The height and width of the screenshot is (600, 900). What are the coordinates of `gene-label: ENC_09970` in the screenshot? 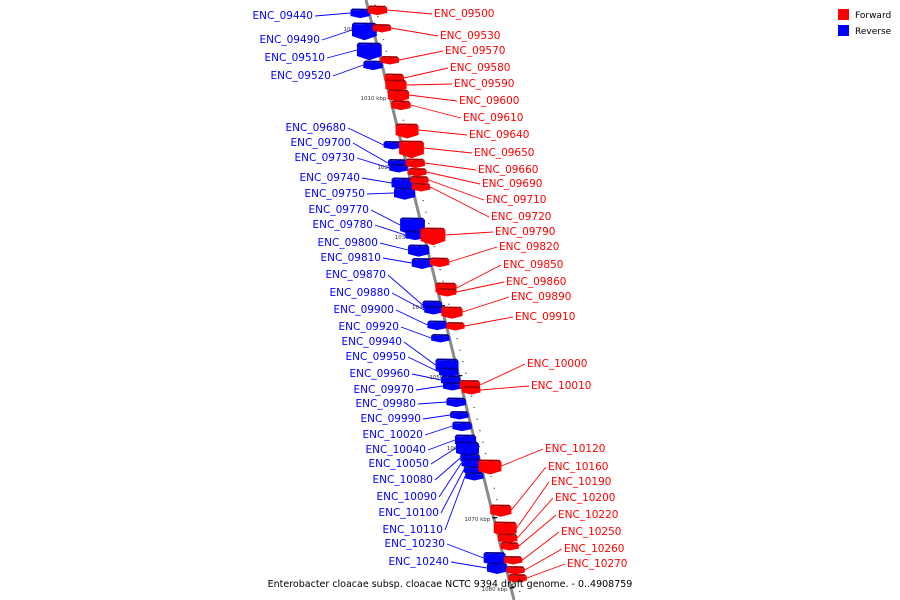 It's located at (384, 390).